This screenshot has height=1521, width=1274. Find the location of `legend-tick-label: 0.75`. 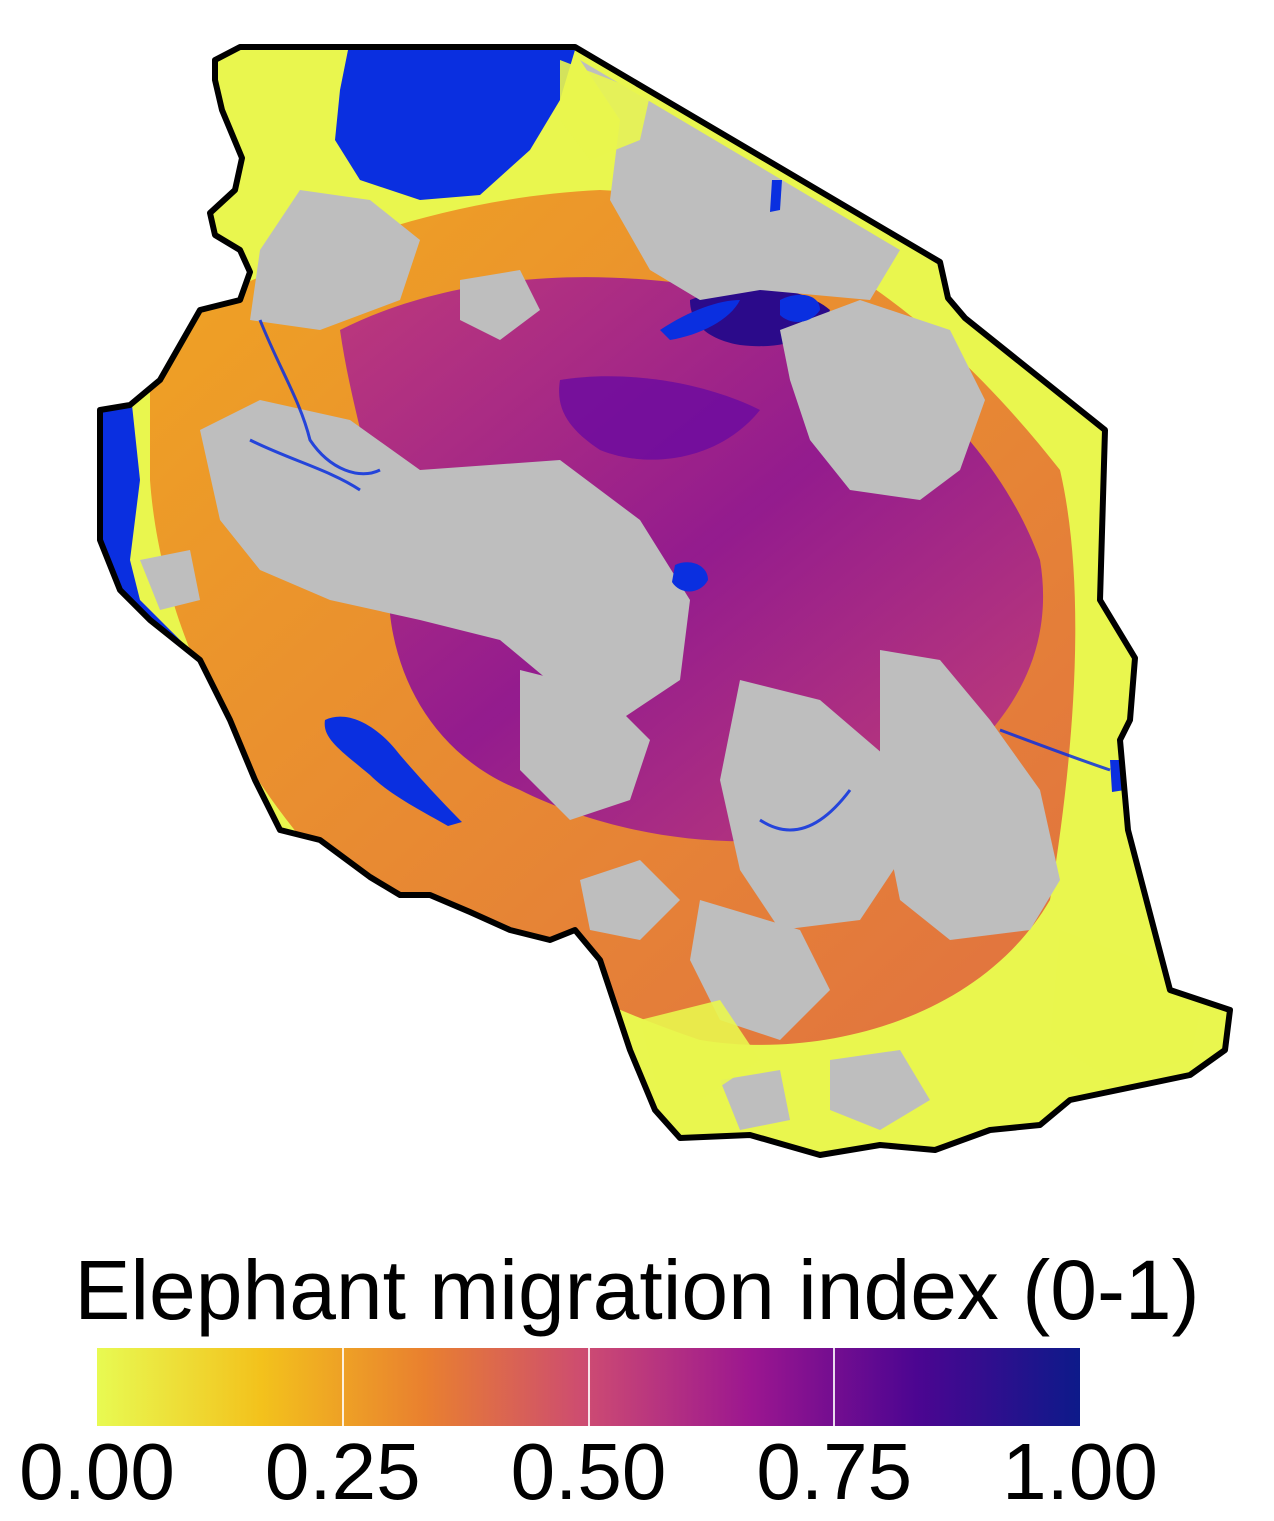

legend-tick-label: 0.75 is located at coordinates (834, 1471).